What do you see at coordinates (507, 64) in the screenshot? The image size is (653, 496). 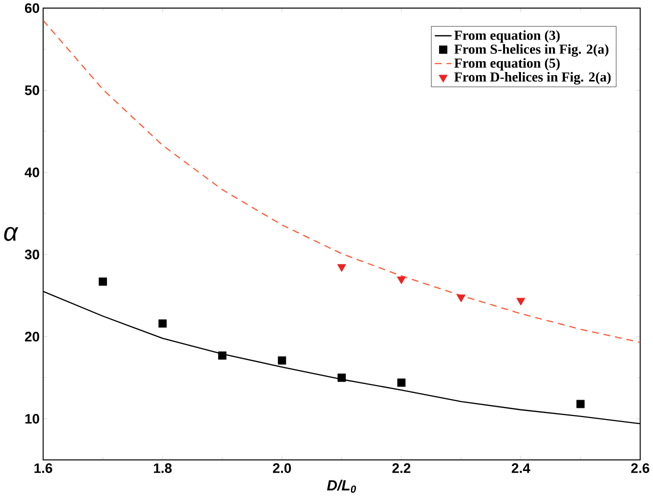 I see `legend-label: From equation (5)` at bounding box center [507, 64].